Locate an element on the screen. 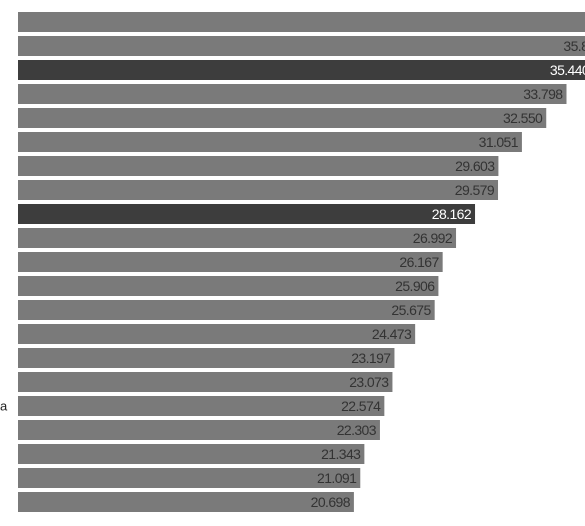 The image size is (585, 526). value-label: 26.167 is located at coordinates (419, 262).